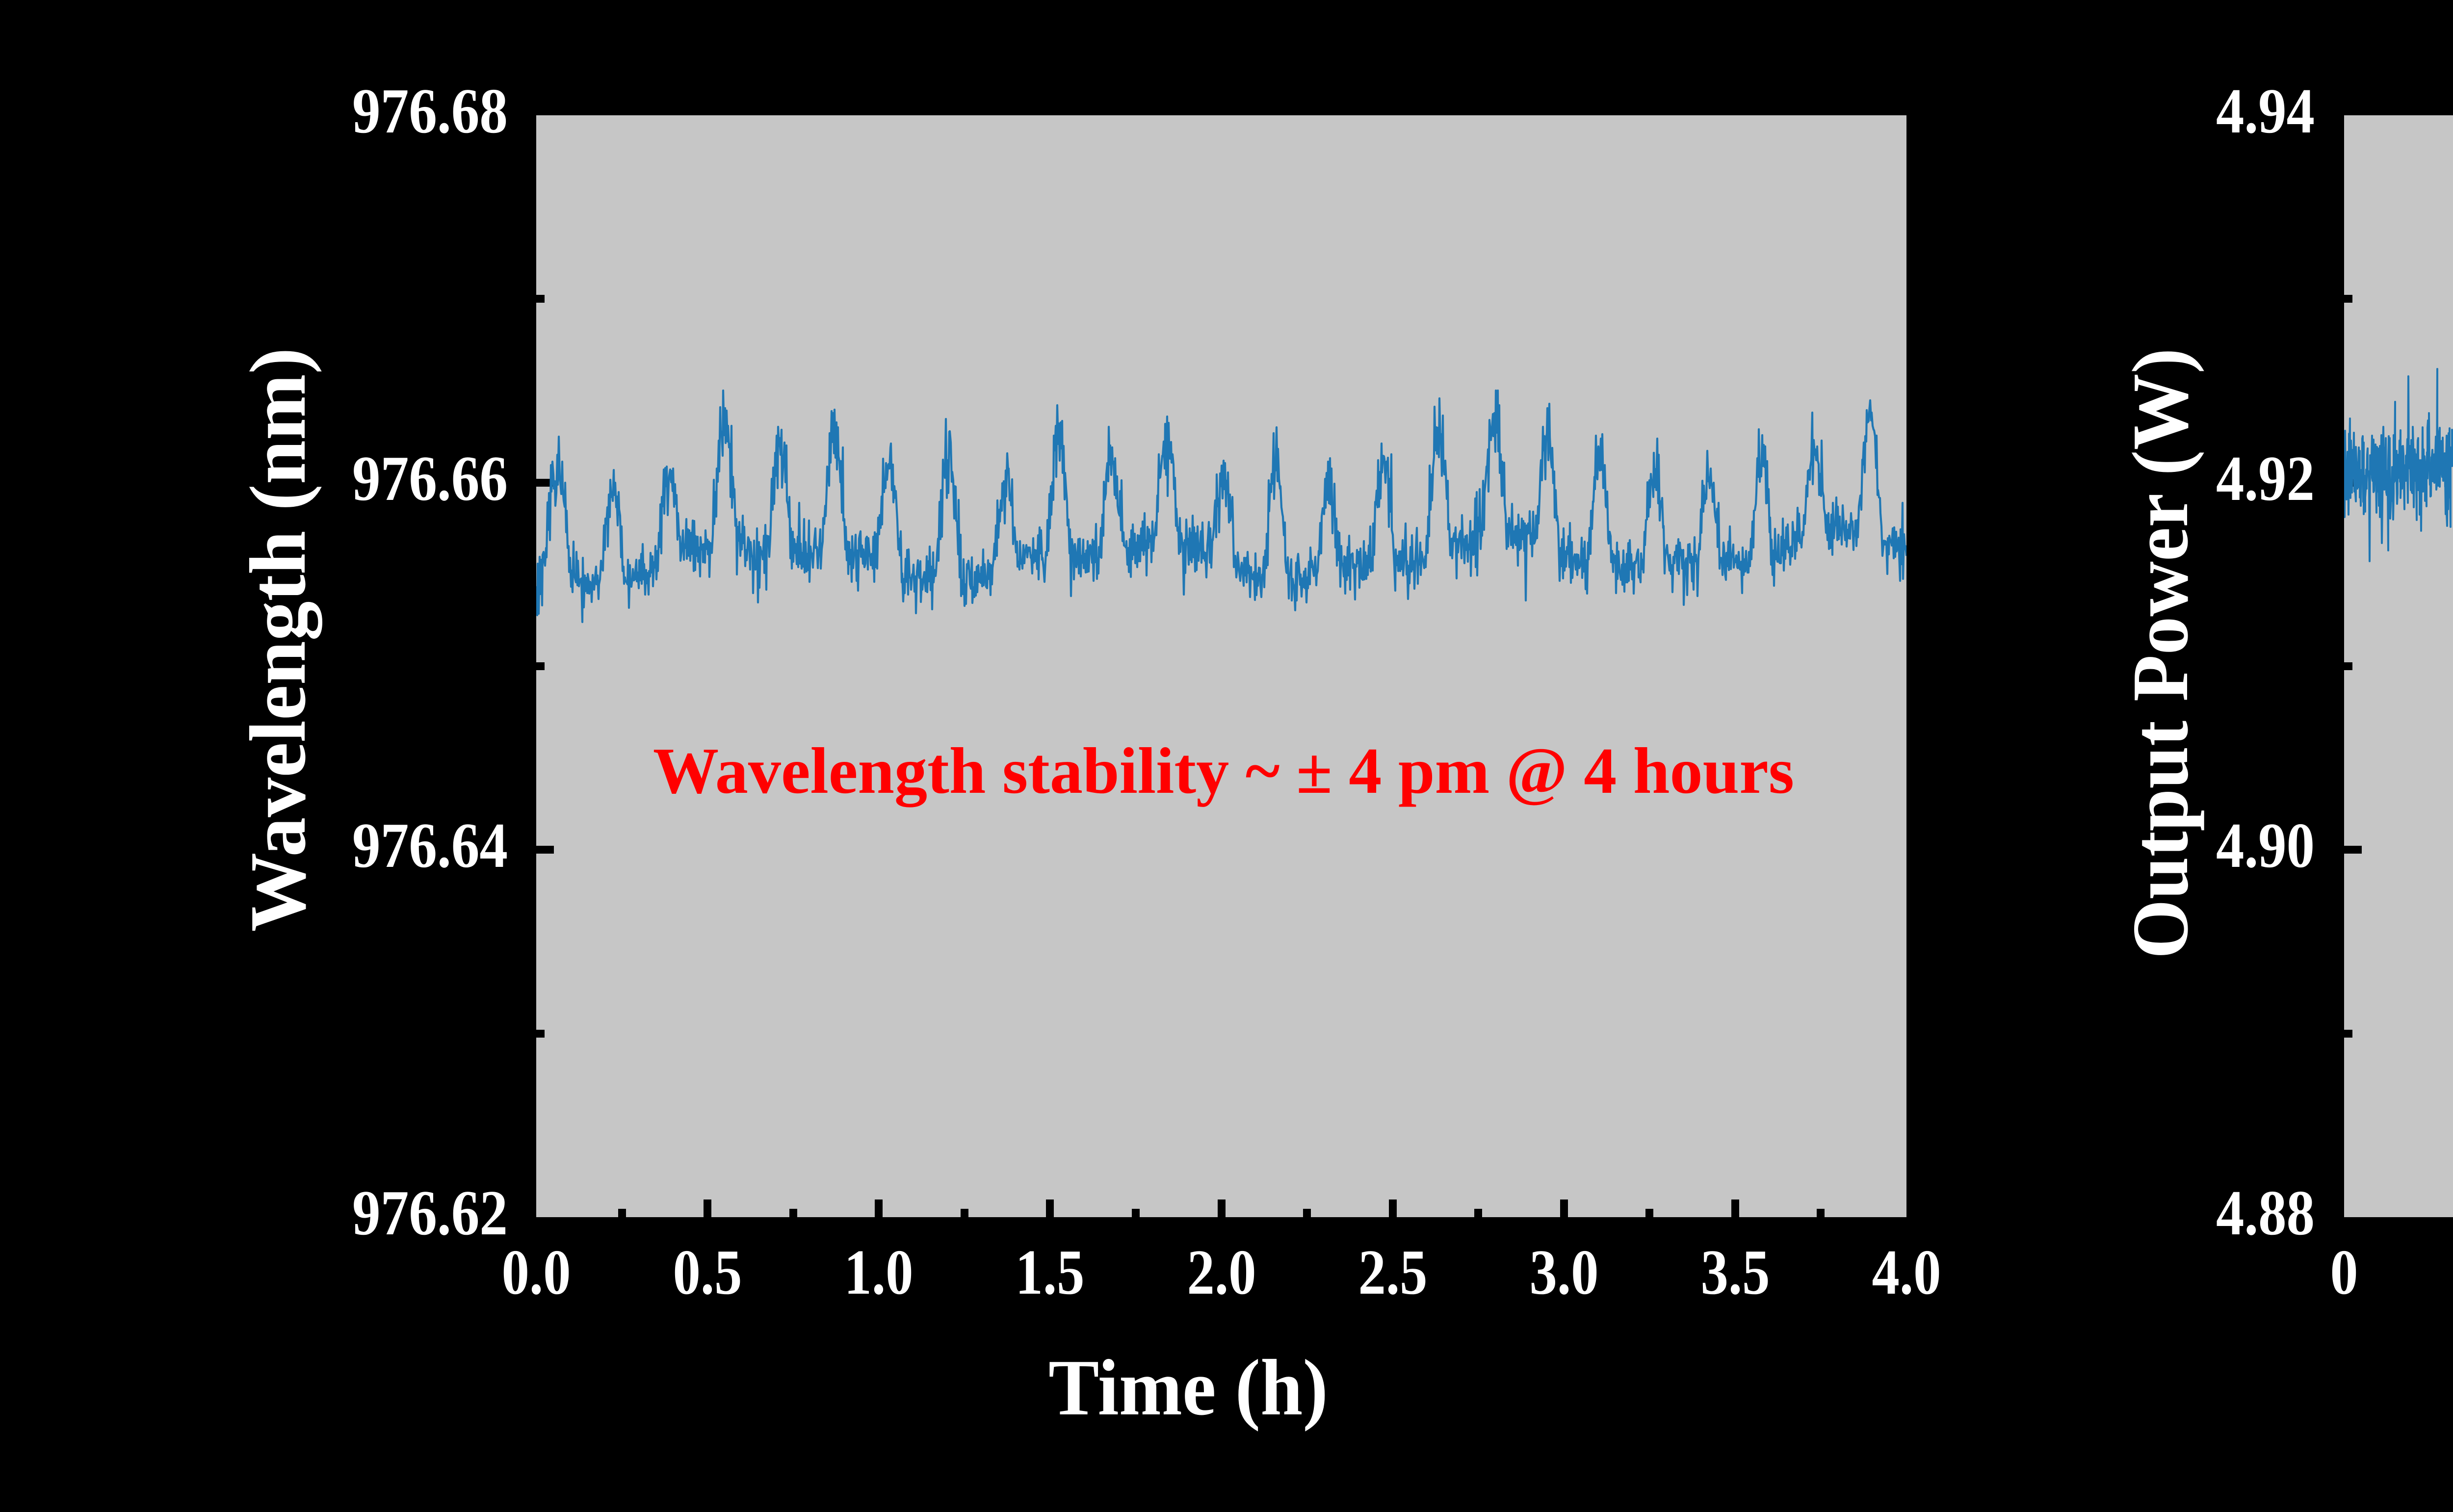 The height and width of the screenshot is (1512, 2453). Describe the element at coordinates (1050, 1272) in the screenshot. I see `svg-text: 1.5` at that location.